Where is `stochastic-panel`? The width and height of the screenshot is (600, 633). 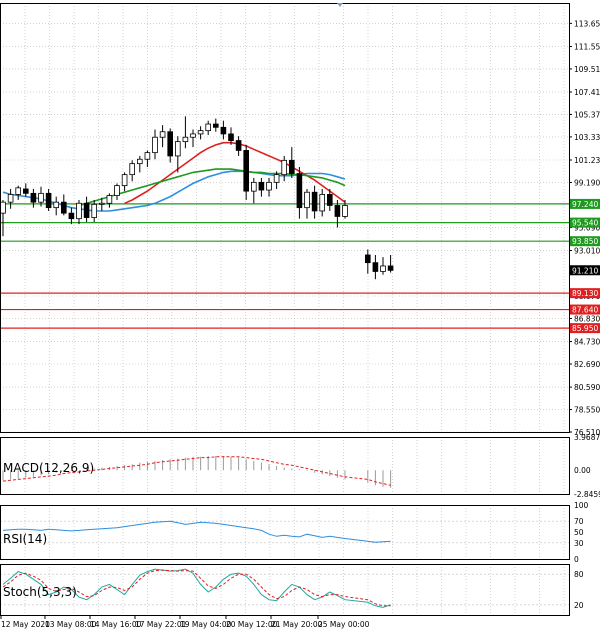 stochastic-panel is located at coordinates (284, 588).